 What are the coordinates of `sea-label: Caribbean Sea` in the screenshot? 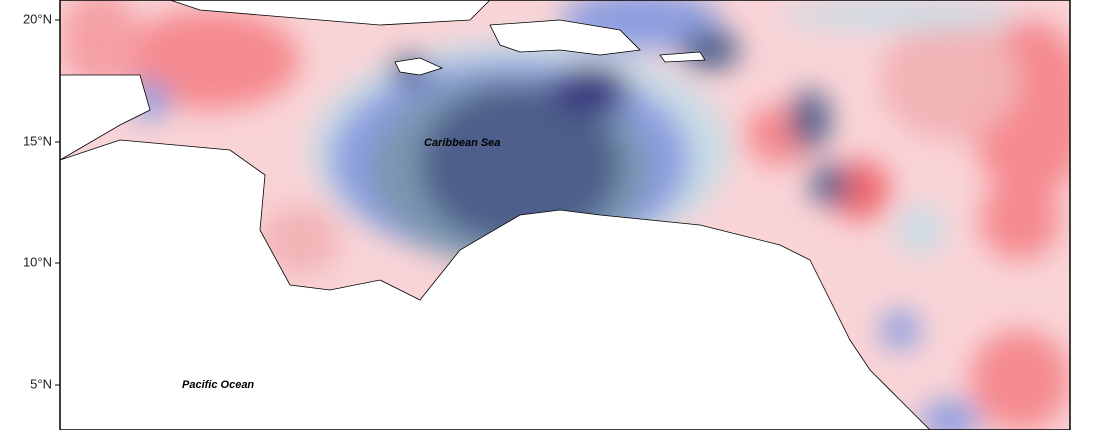 It's located at (462, 143).